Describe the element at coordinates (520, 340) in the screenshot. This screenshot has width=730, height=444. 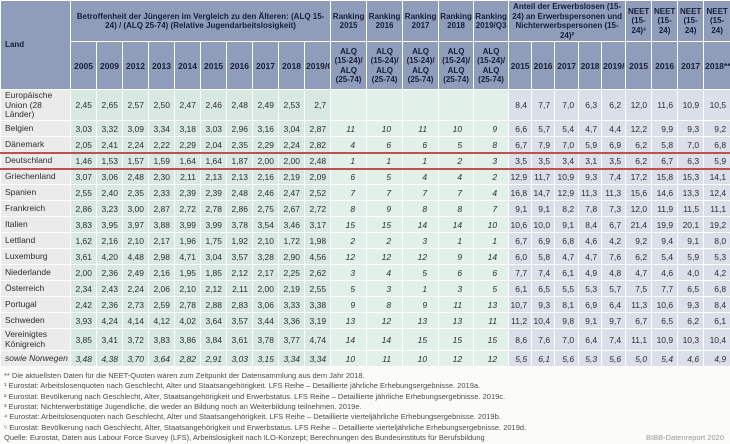
I see `erwerbslosen-anteil-cell: 8,6` at that location.